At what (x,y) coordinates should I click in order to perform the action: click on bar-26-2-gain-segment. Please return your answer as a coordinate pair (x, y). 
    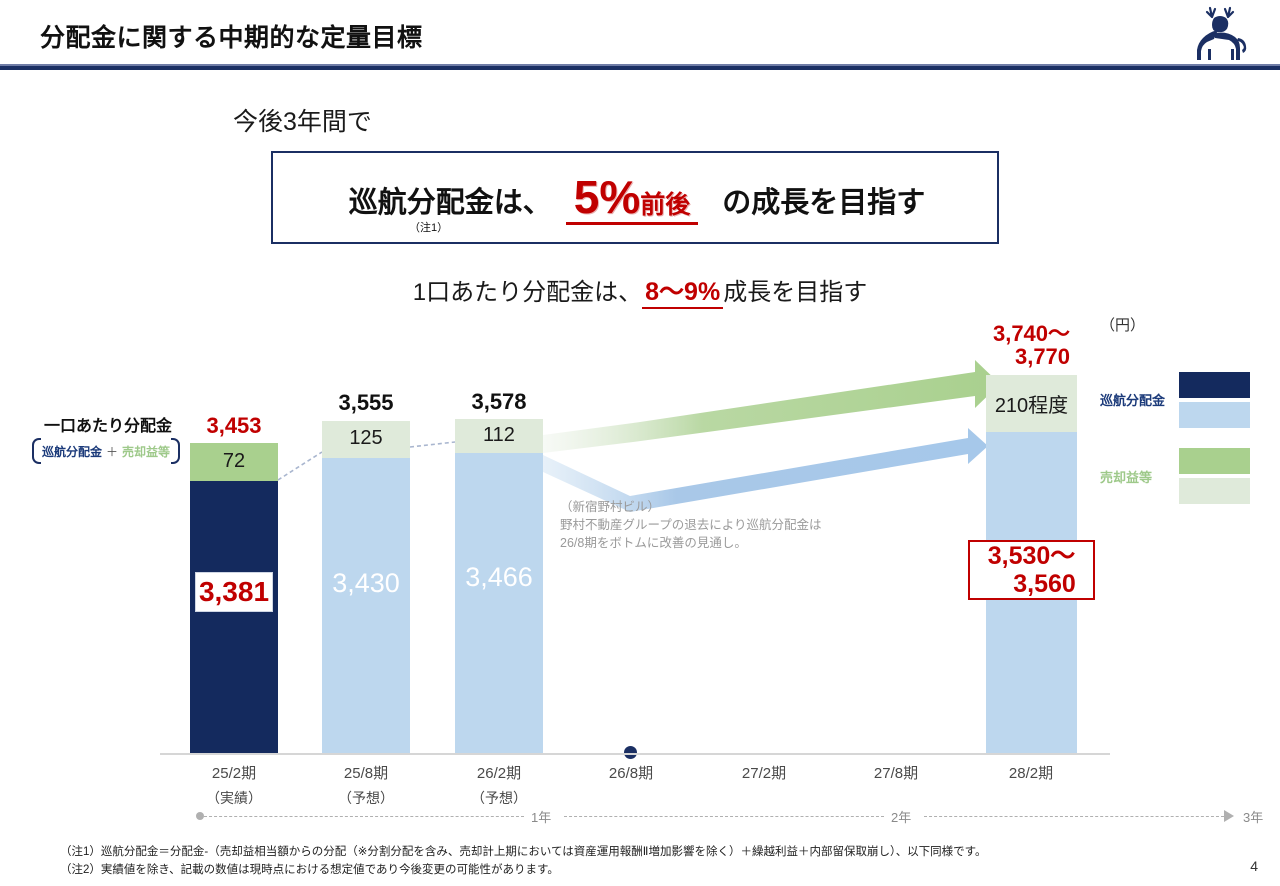
    Looking at the image, I should click on (499, 436).